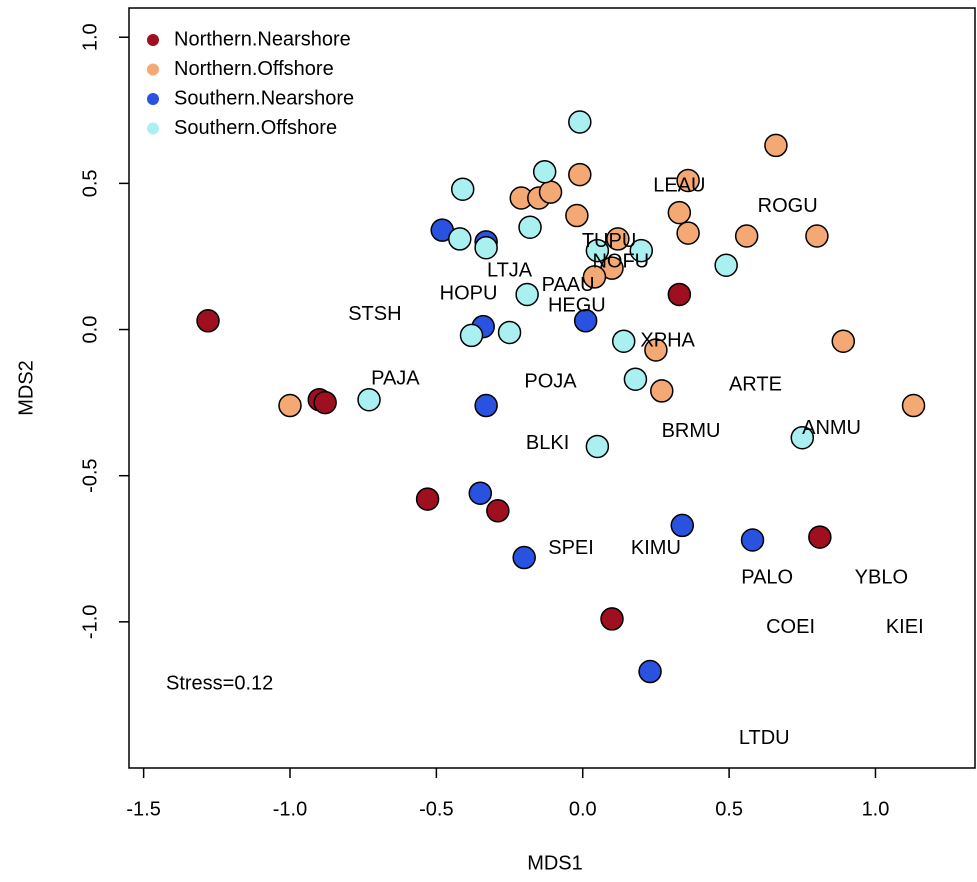  Describe the element at coordinates (436, 809) in the screenshot. I see `x-tick-label: -0.5` at that location.